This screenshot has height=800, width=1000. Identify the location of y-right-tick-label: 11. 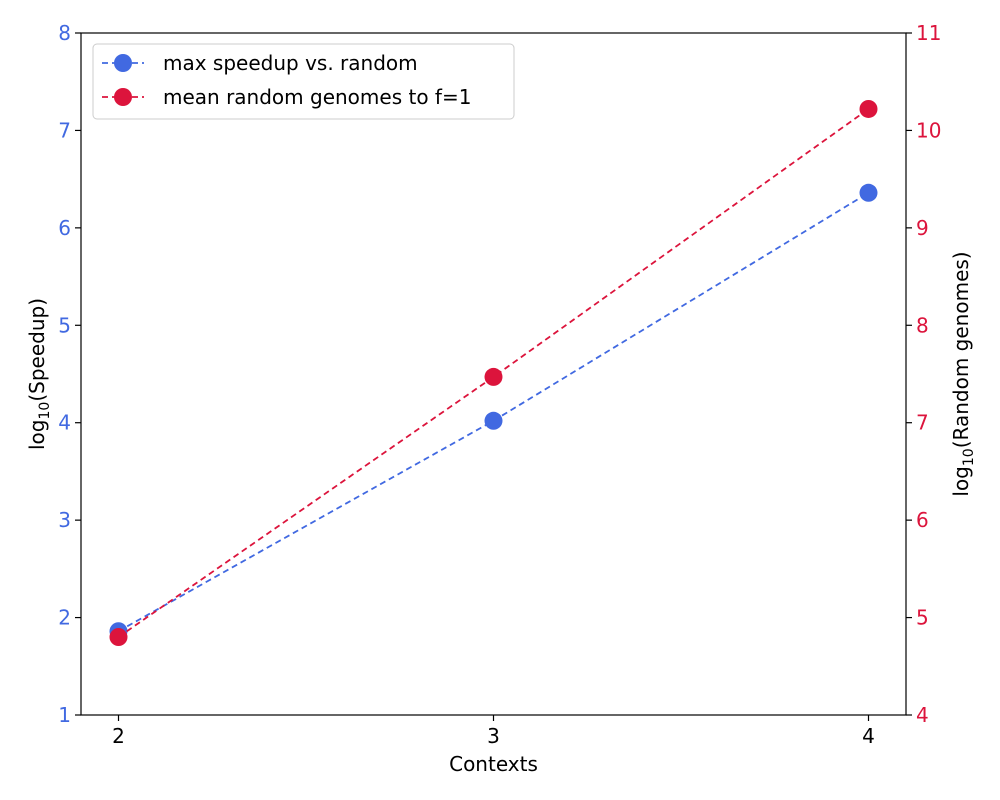
(928, 33).